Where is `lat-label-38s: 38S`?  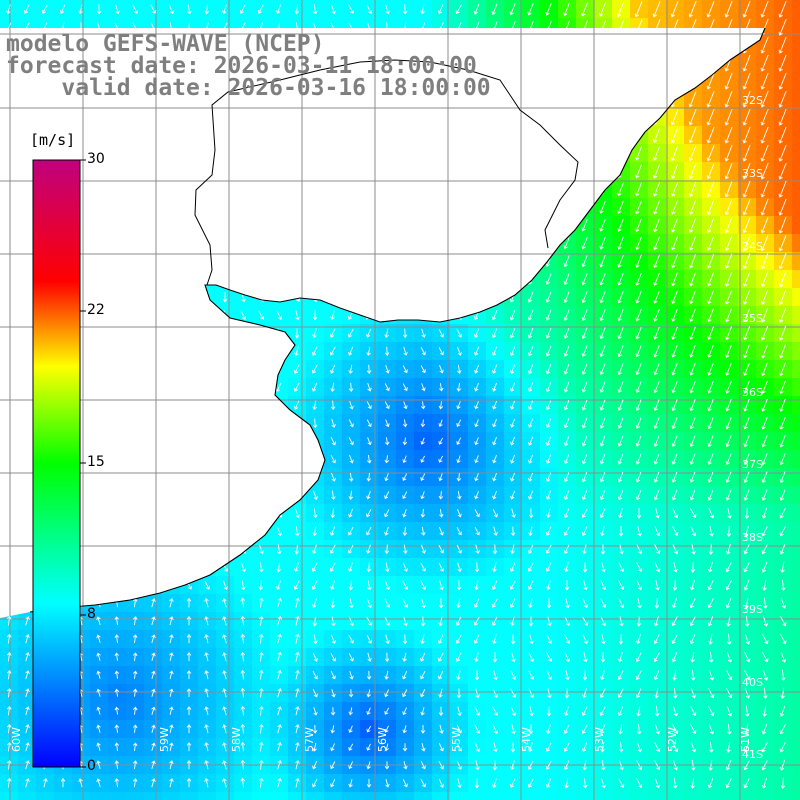 lat-label-38s: 38S is located at coordinates (752, 537).